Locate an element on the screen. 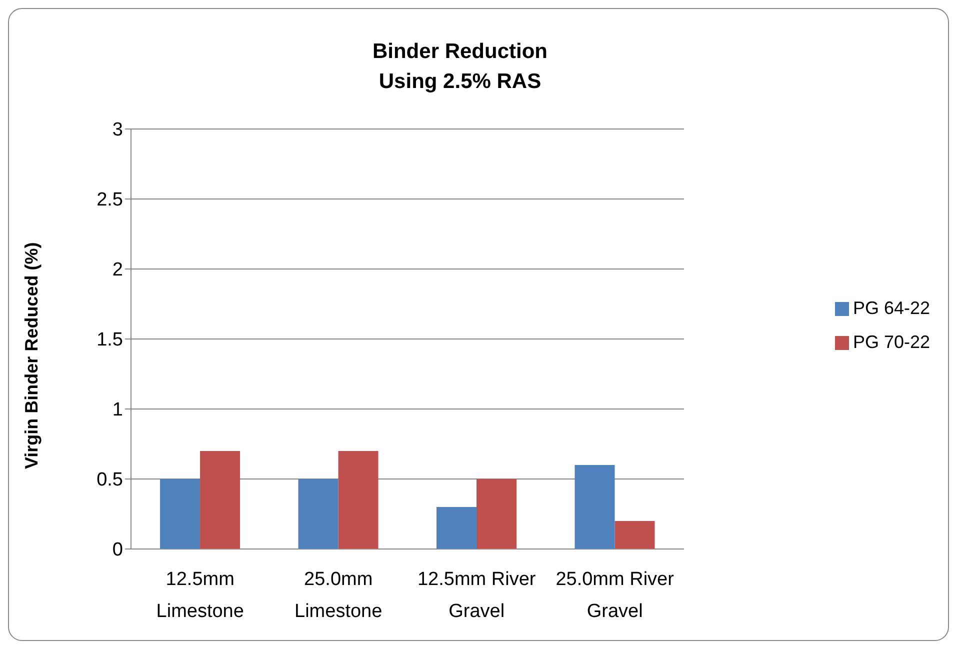 The height and width of the screenshot is (649, 957). y-tick-label: 1 is located at coordinates (117, 410).